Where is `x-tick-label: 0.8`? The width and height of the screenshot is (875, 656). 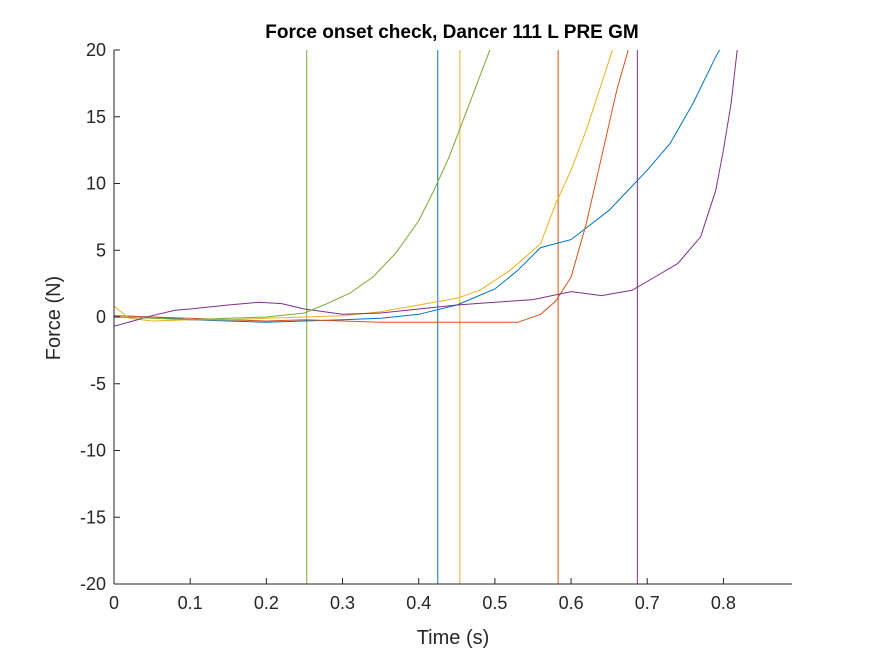 x-tick-label: 0.8 is located at coordinates (723, 603).